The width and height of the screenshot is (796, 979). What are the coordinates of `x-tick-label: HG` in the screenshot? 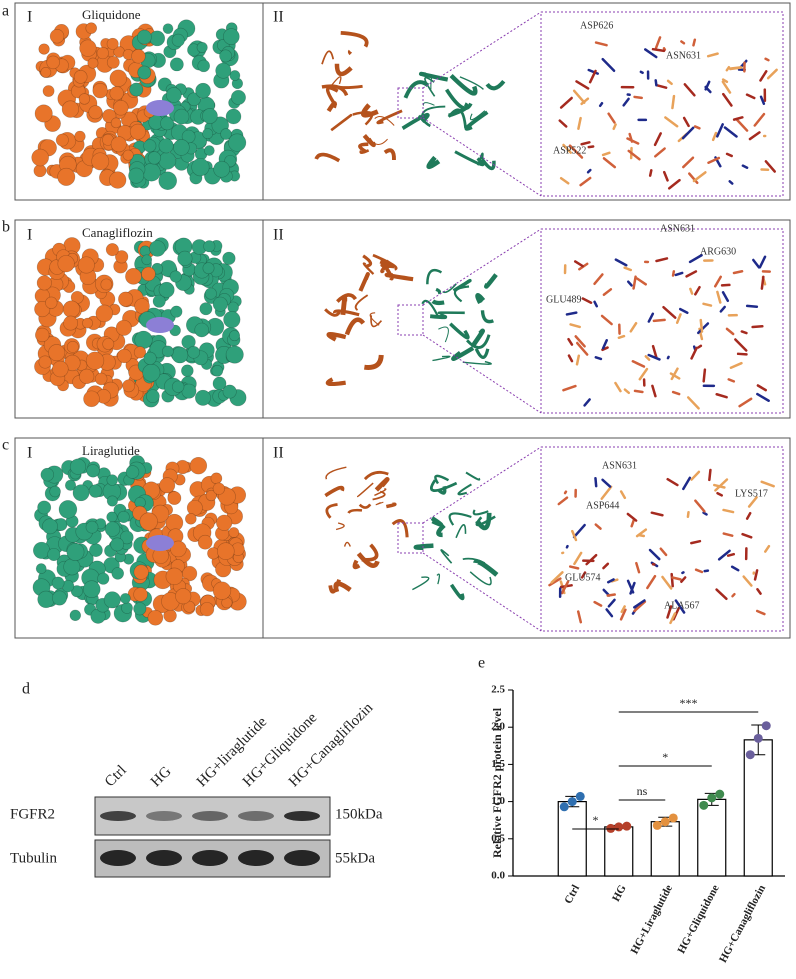 It's located at (619, 893).